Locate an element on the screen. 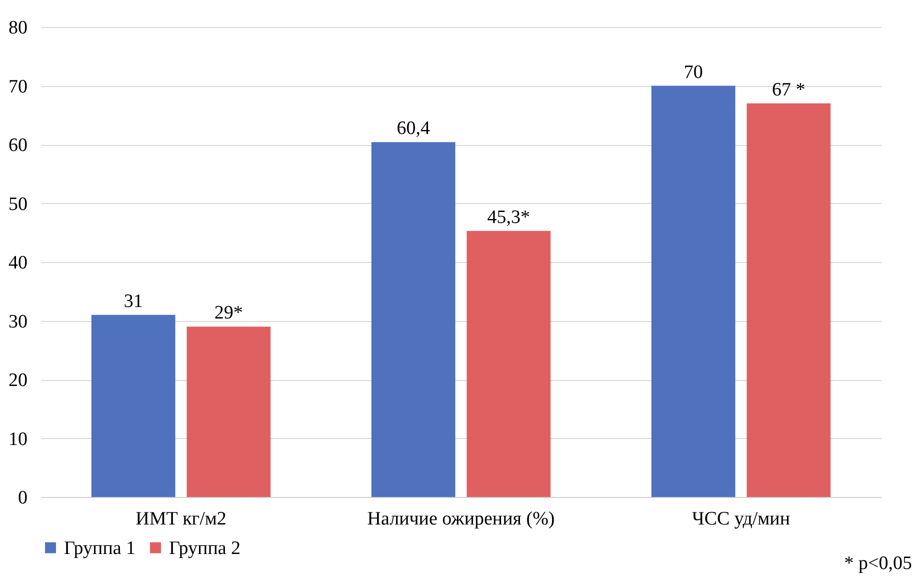 This screenshot has height=579, width=918. text: * p<0,05 is located at coordinates (878, 564).